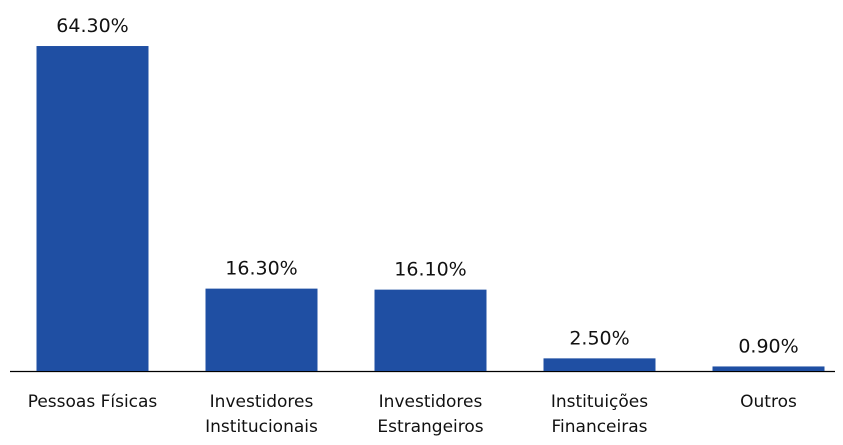 This screenshot has width=843, height=445. Describe the element at coordinates (768, 346) in the screenshot. I see `value-label: 0.90%` at that location.